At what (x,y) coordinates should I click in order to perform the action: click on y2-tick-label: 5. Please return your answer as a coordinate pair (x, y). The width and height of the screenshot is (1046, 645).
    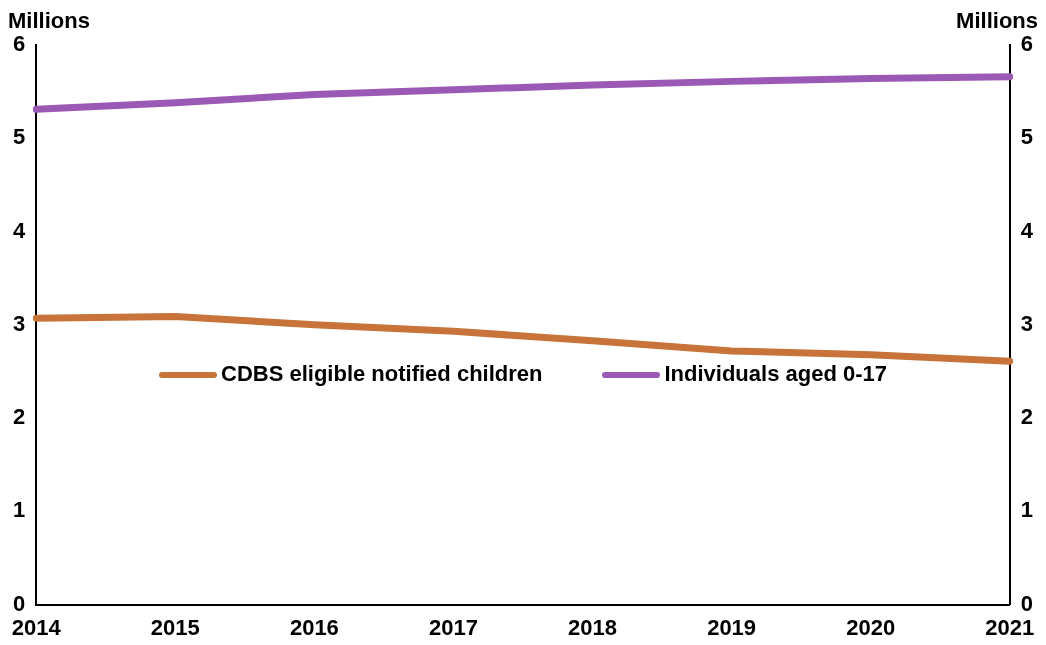
    Looking at the image, I should click on (1027, 137).